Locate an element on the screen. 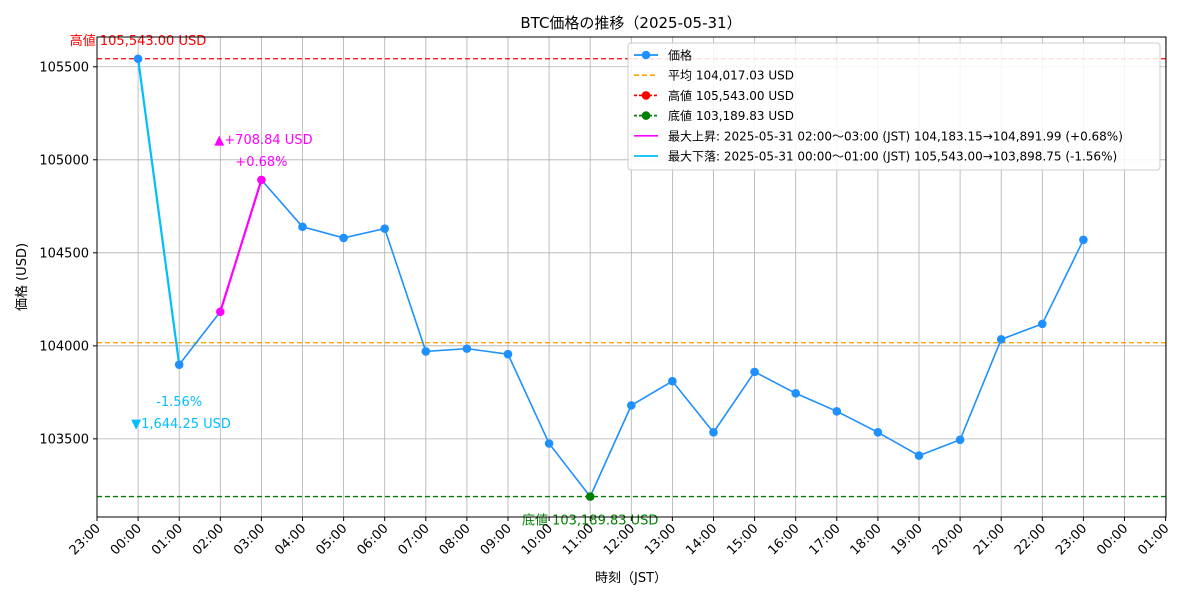 Image resolution: width=1200 pixels, height=600 pixels. legend-label: 平均 104,017.03 USD is located at coordinates (731, 76).